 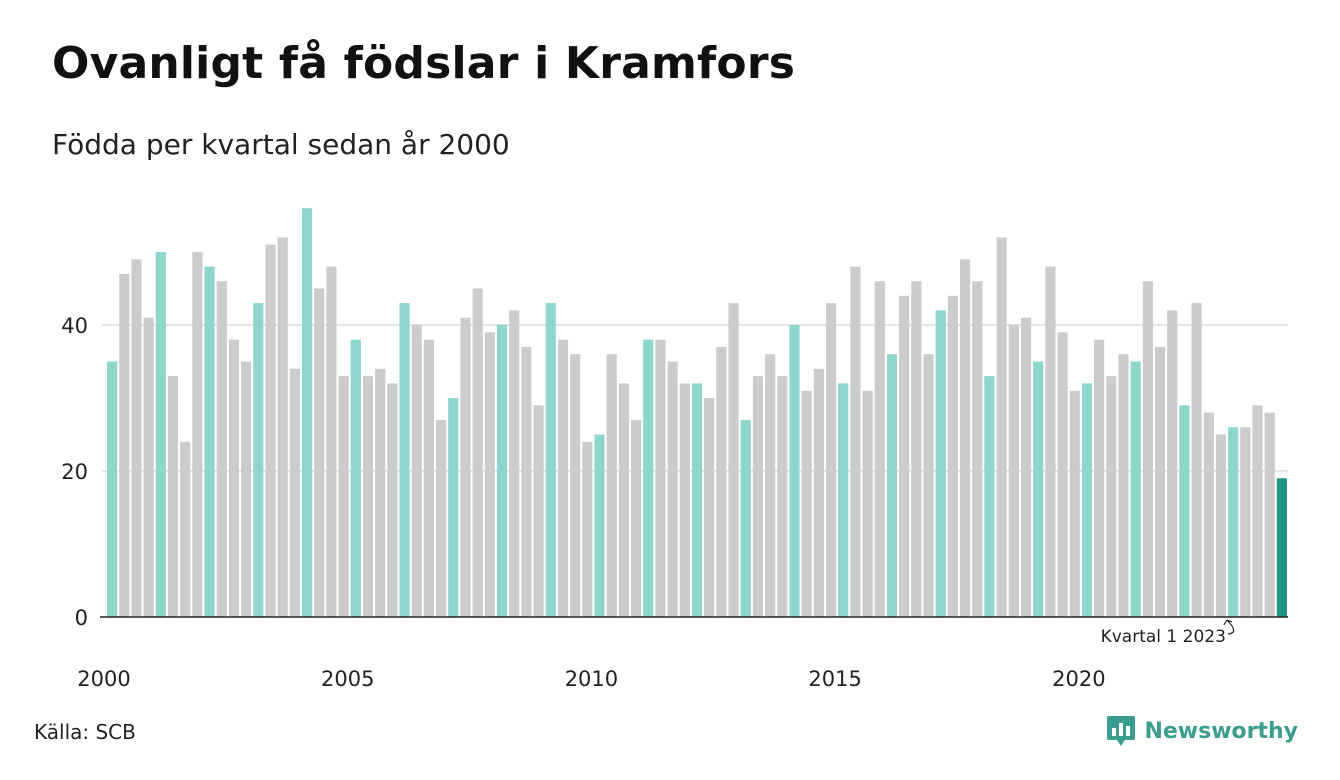 What do you see at coordinates (1078, 679) in the screenshot?
I see `x-tick-label: 2020` at bounding box center [1078, 679].